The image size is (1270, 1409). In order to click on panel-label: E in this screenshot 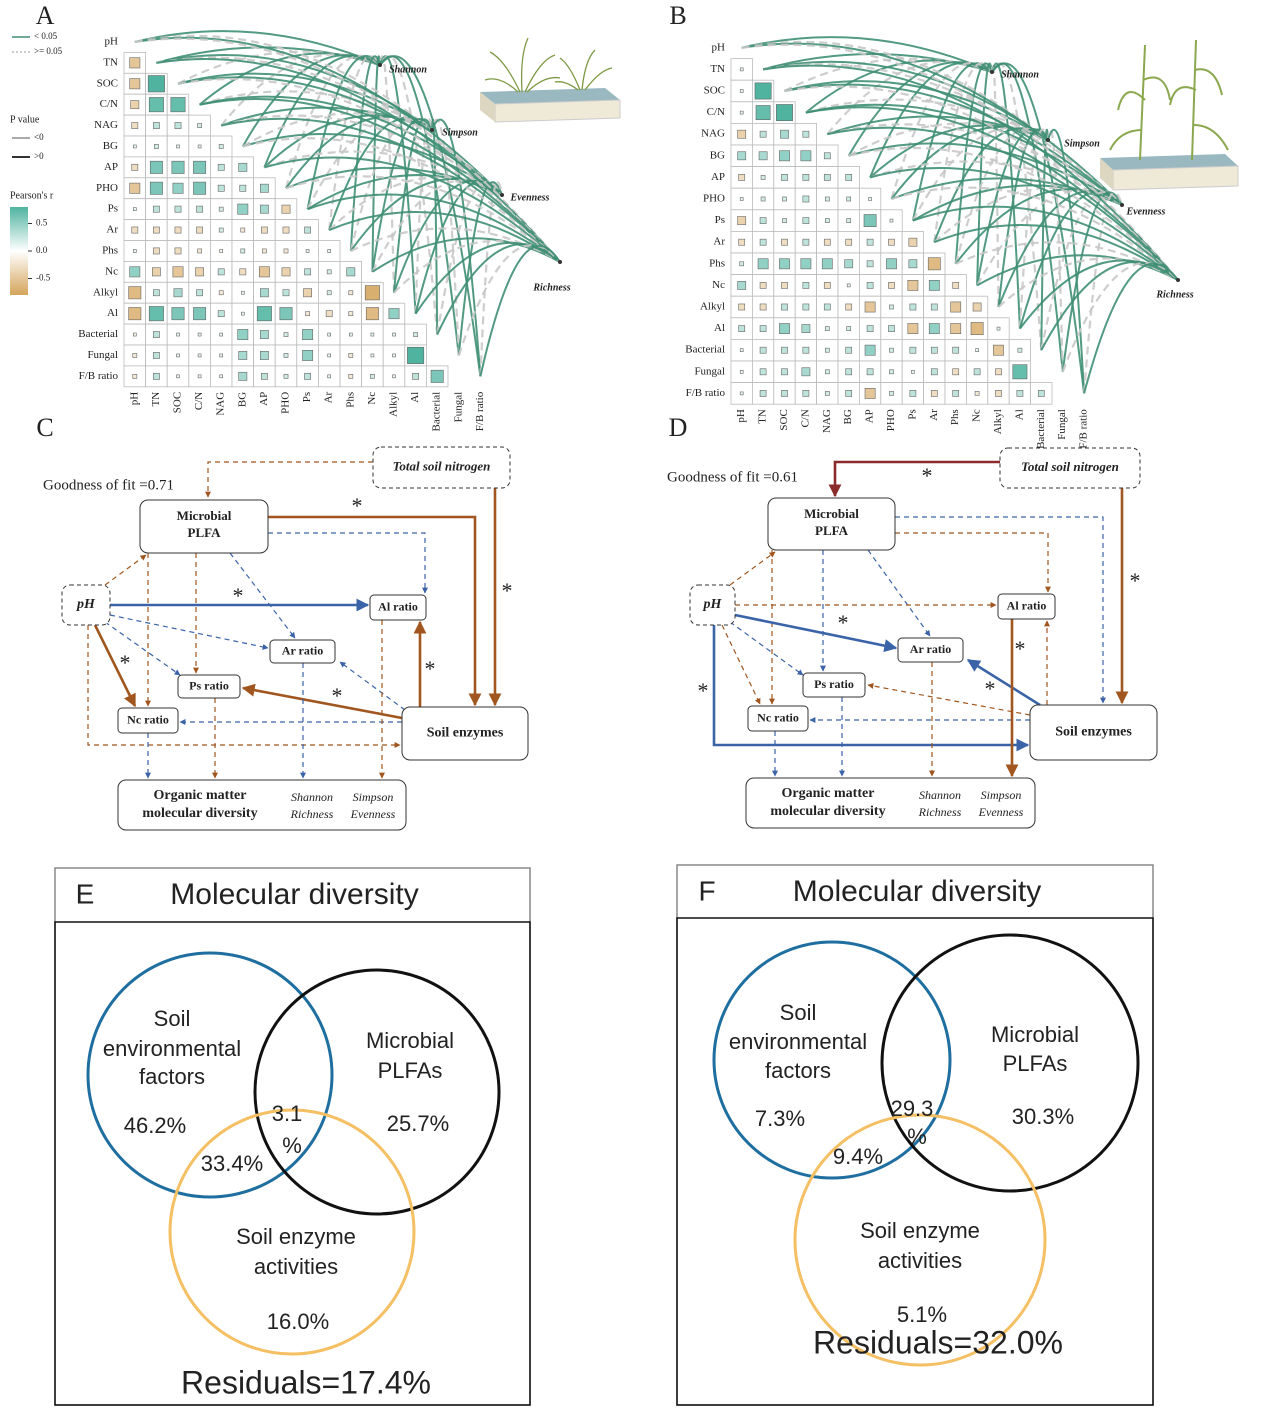, I will do `click(85, 893)`.